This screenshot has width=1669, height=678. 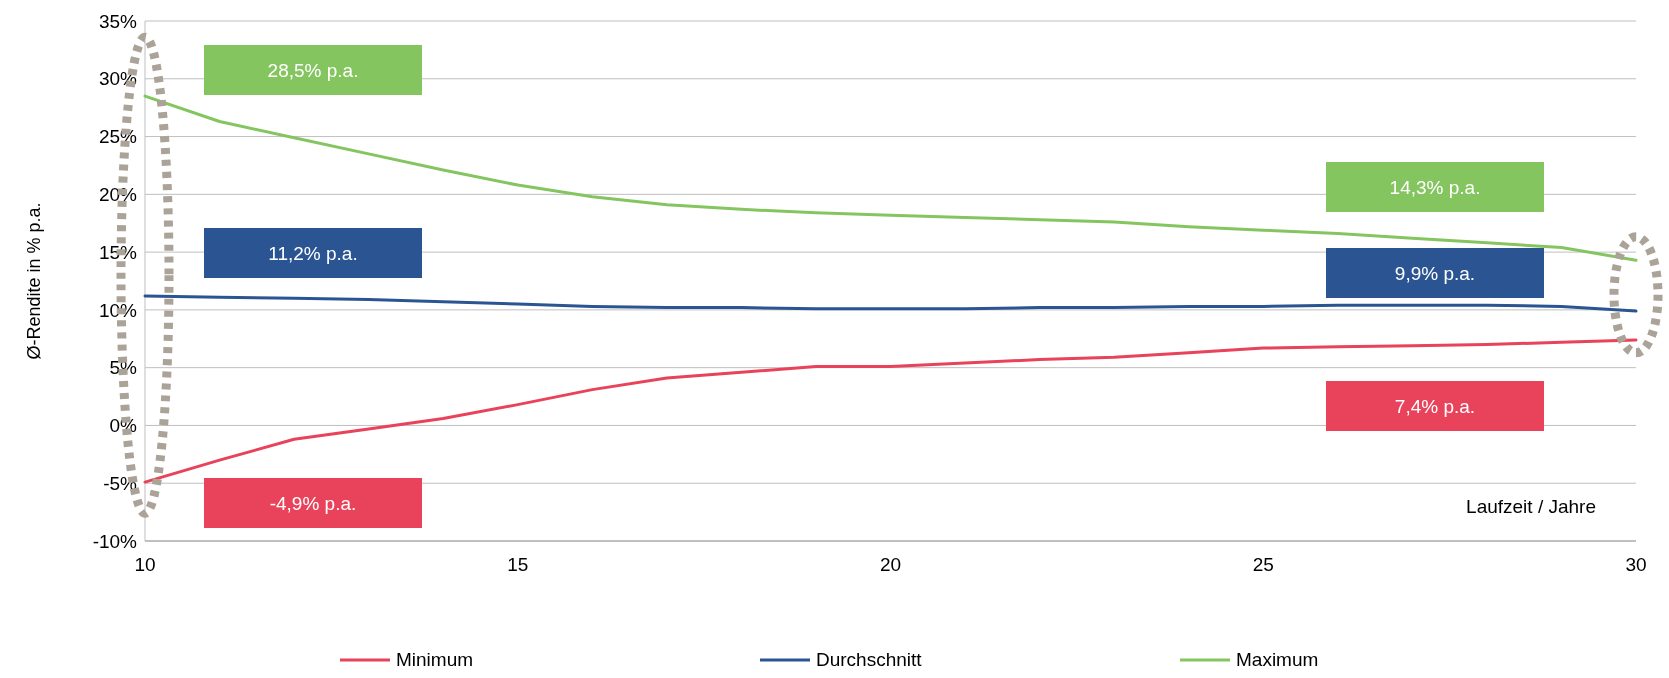 I want to click on annotation: -4,9% p.a., so click(x=313, y=503).